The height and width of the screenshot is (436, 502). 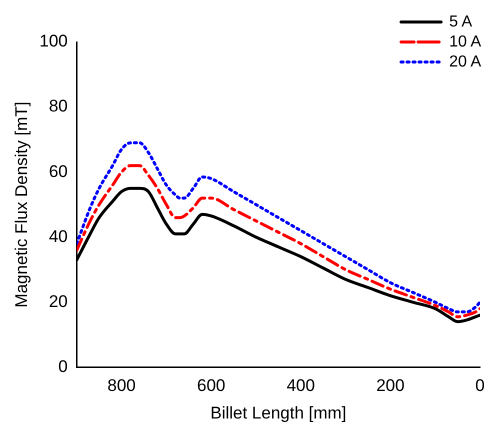 What do you see at coordinates (390, 386) in the screenshot?
I see `x-tick-label: 200` at bounding box center [390, 386].